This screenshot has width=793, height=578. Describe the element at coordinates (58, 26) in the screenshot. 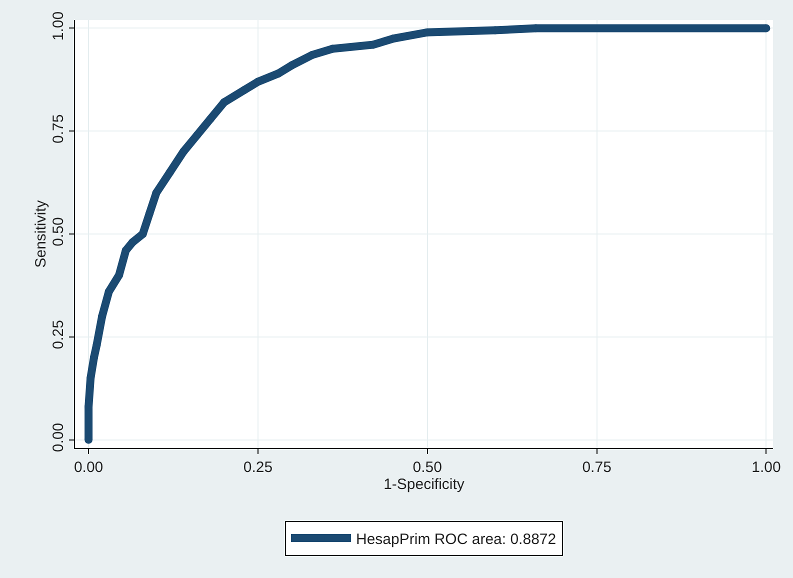

I see `y-tick-label: 1.00` at that location.